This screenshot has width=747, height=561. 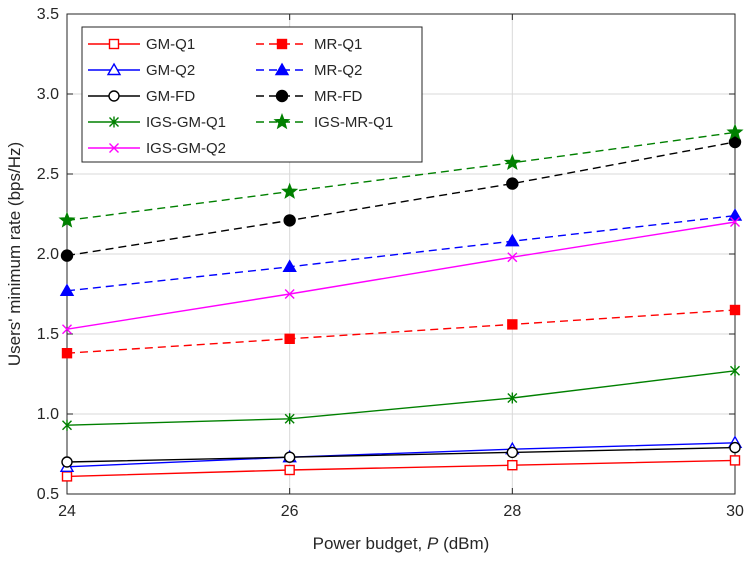 I want to click on series-mr-q1, so click(x=401, y=331).